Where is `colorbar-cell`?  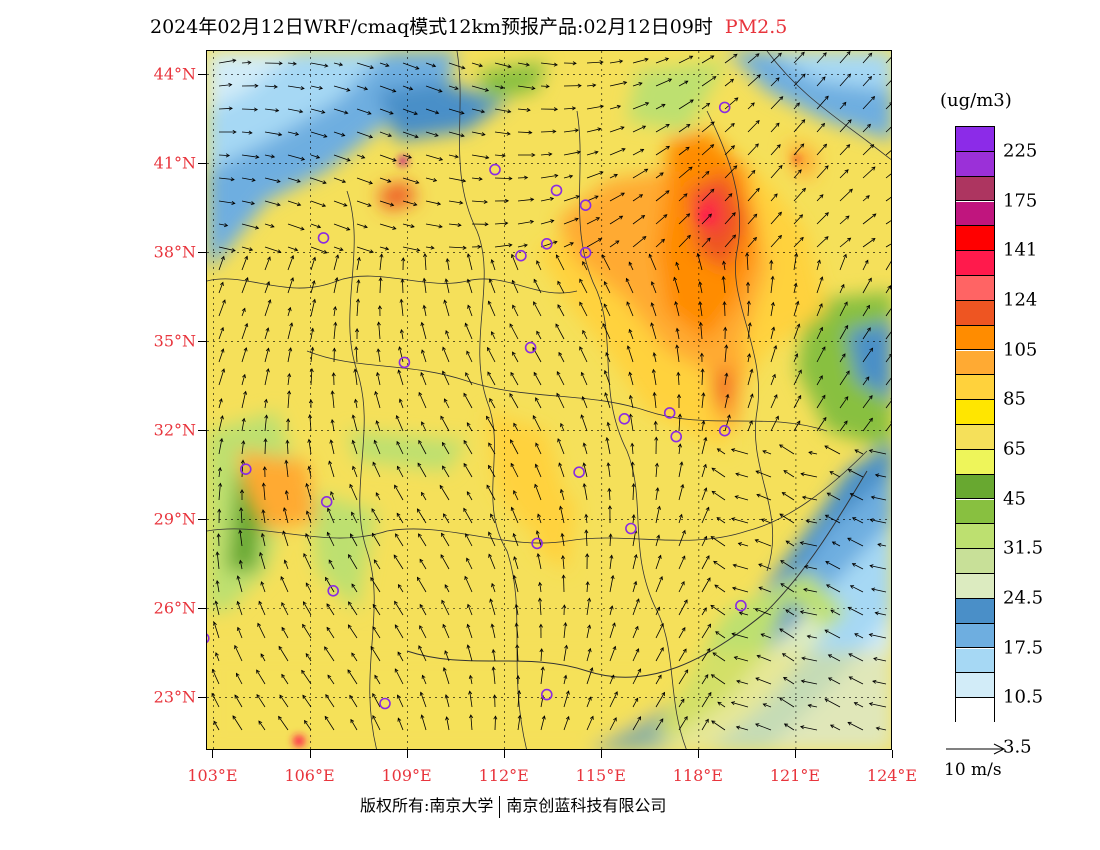 colorbar-cell is located at coordinates (975, 686).